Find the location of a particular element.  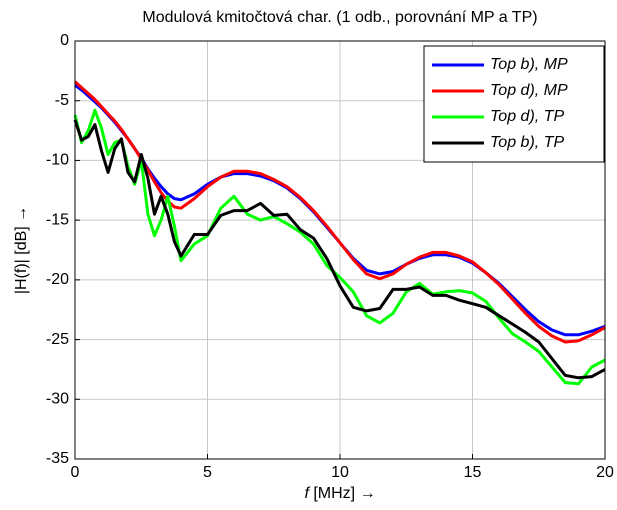

x-tick-label: 15 is located at coordinates (473, 472).